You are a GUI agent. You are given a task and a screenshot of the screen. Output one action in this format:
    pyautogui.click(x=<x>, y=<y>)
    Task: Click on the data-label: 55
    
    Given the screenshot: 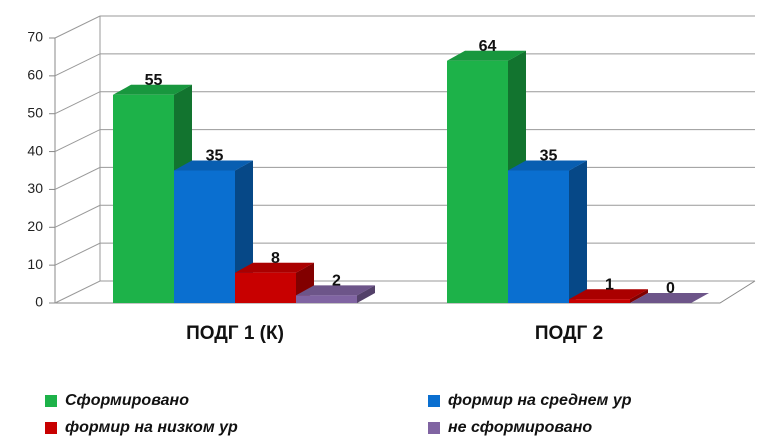 What is the action you would take?
    pyautogui.click(x=154, y=80)
    